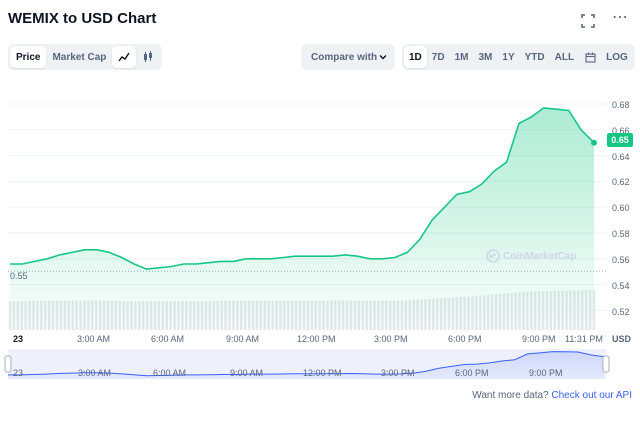 This screenshot has height=422, width=640. Describe the element at coordinates (391, 339) in the screenshot. I see `x-tick-label: 3:00 PM` at that location.